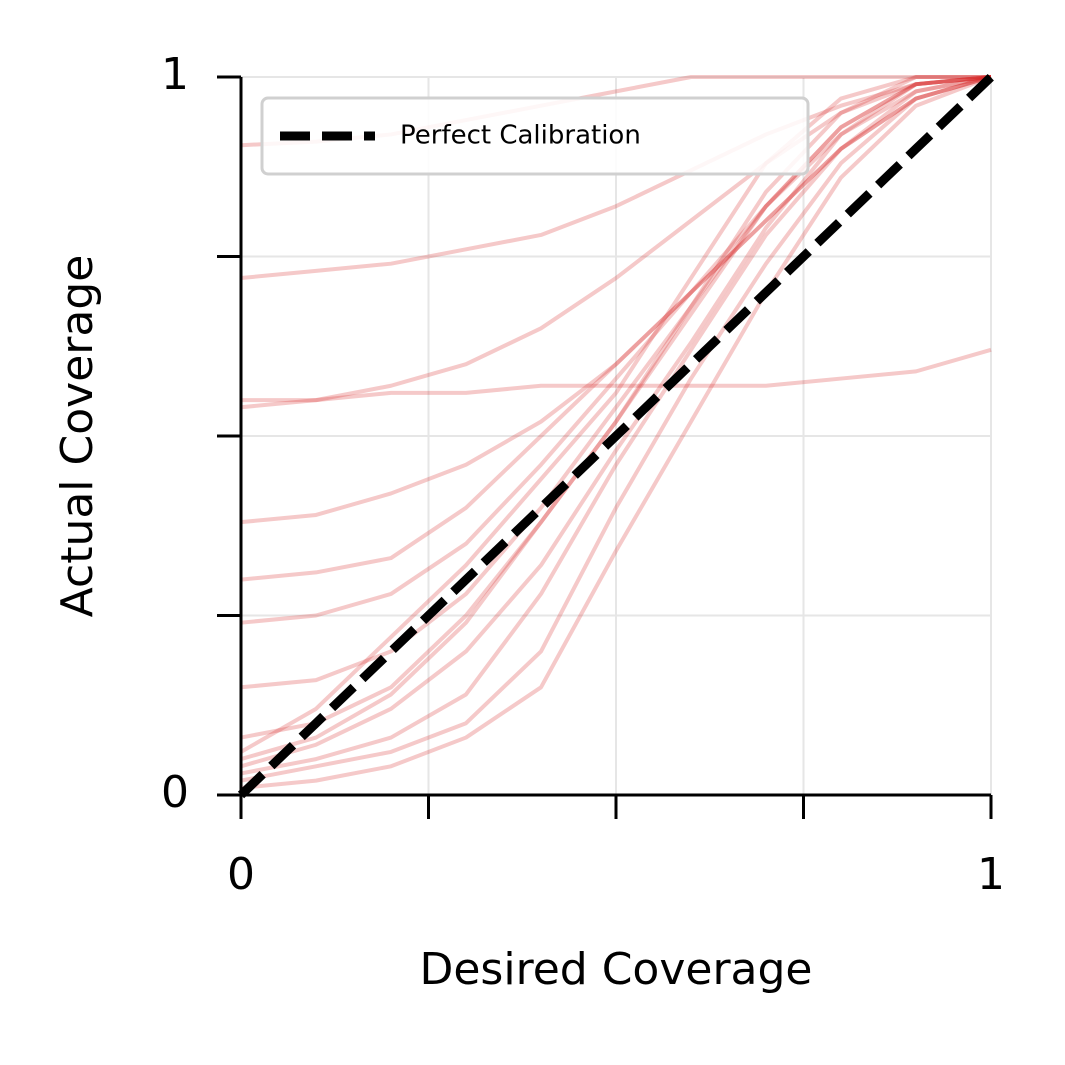 The height and width of the screenshot is (1065, 1065). I want to click on y-tick-label: 1, so click(175, 74).